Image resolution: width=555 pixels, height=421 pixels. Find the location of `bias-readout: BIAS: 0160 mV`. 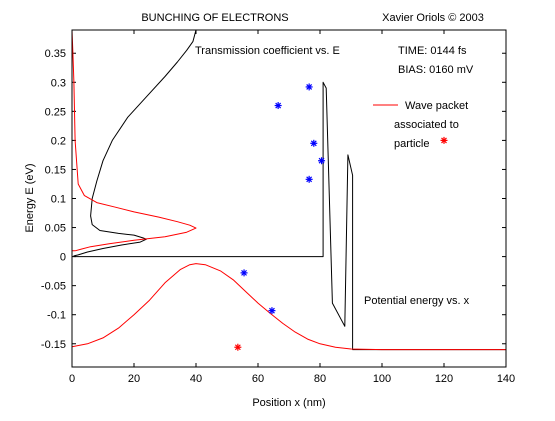

bias-readout: BIAS: 0160 mV is located at coordinates (436, 70).